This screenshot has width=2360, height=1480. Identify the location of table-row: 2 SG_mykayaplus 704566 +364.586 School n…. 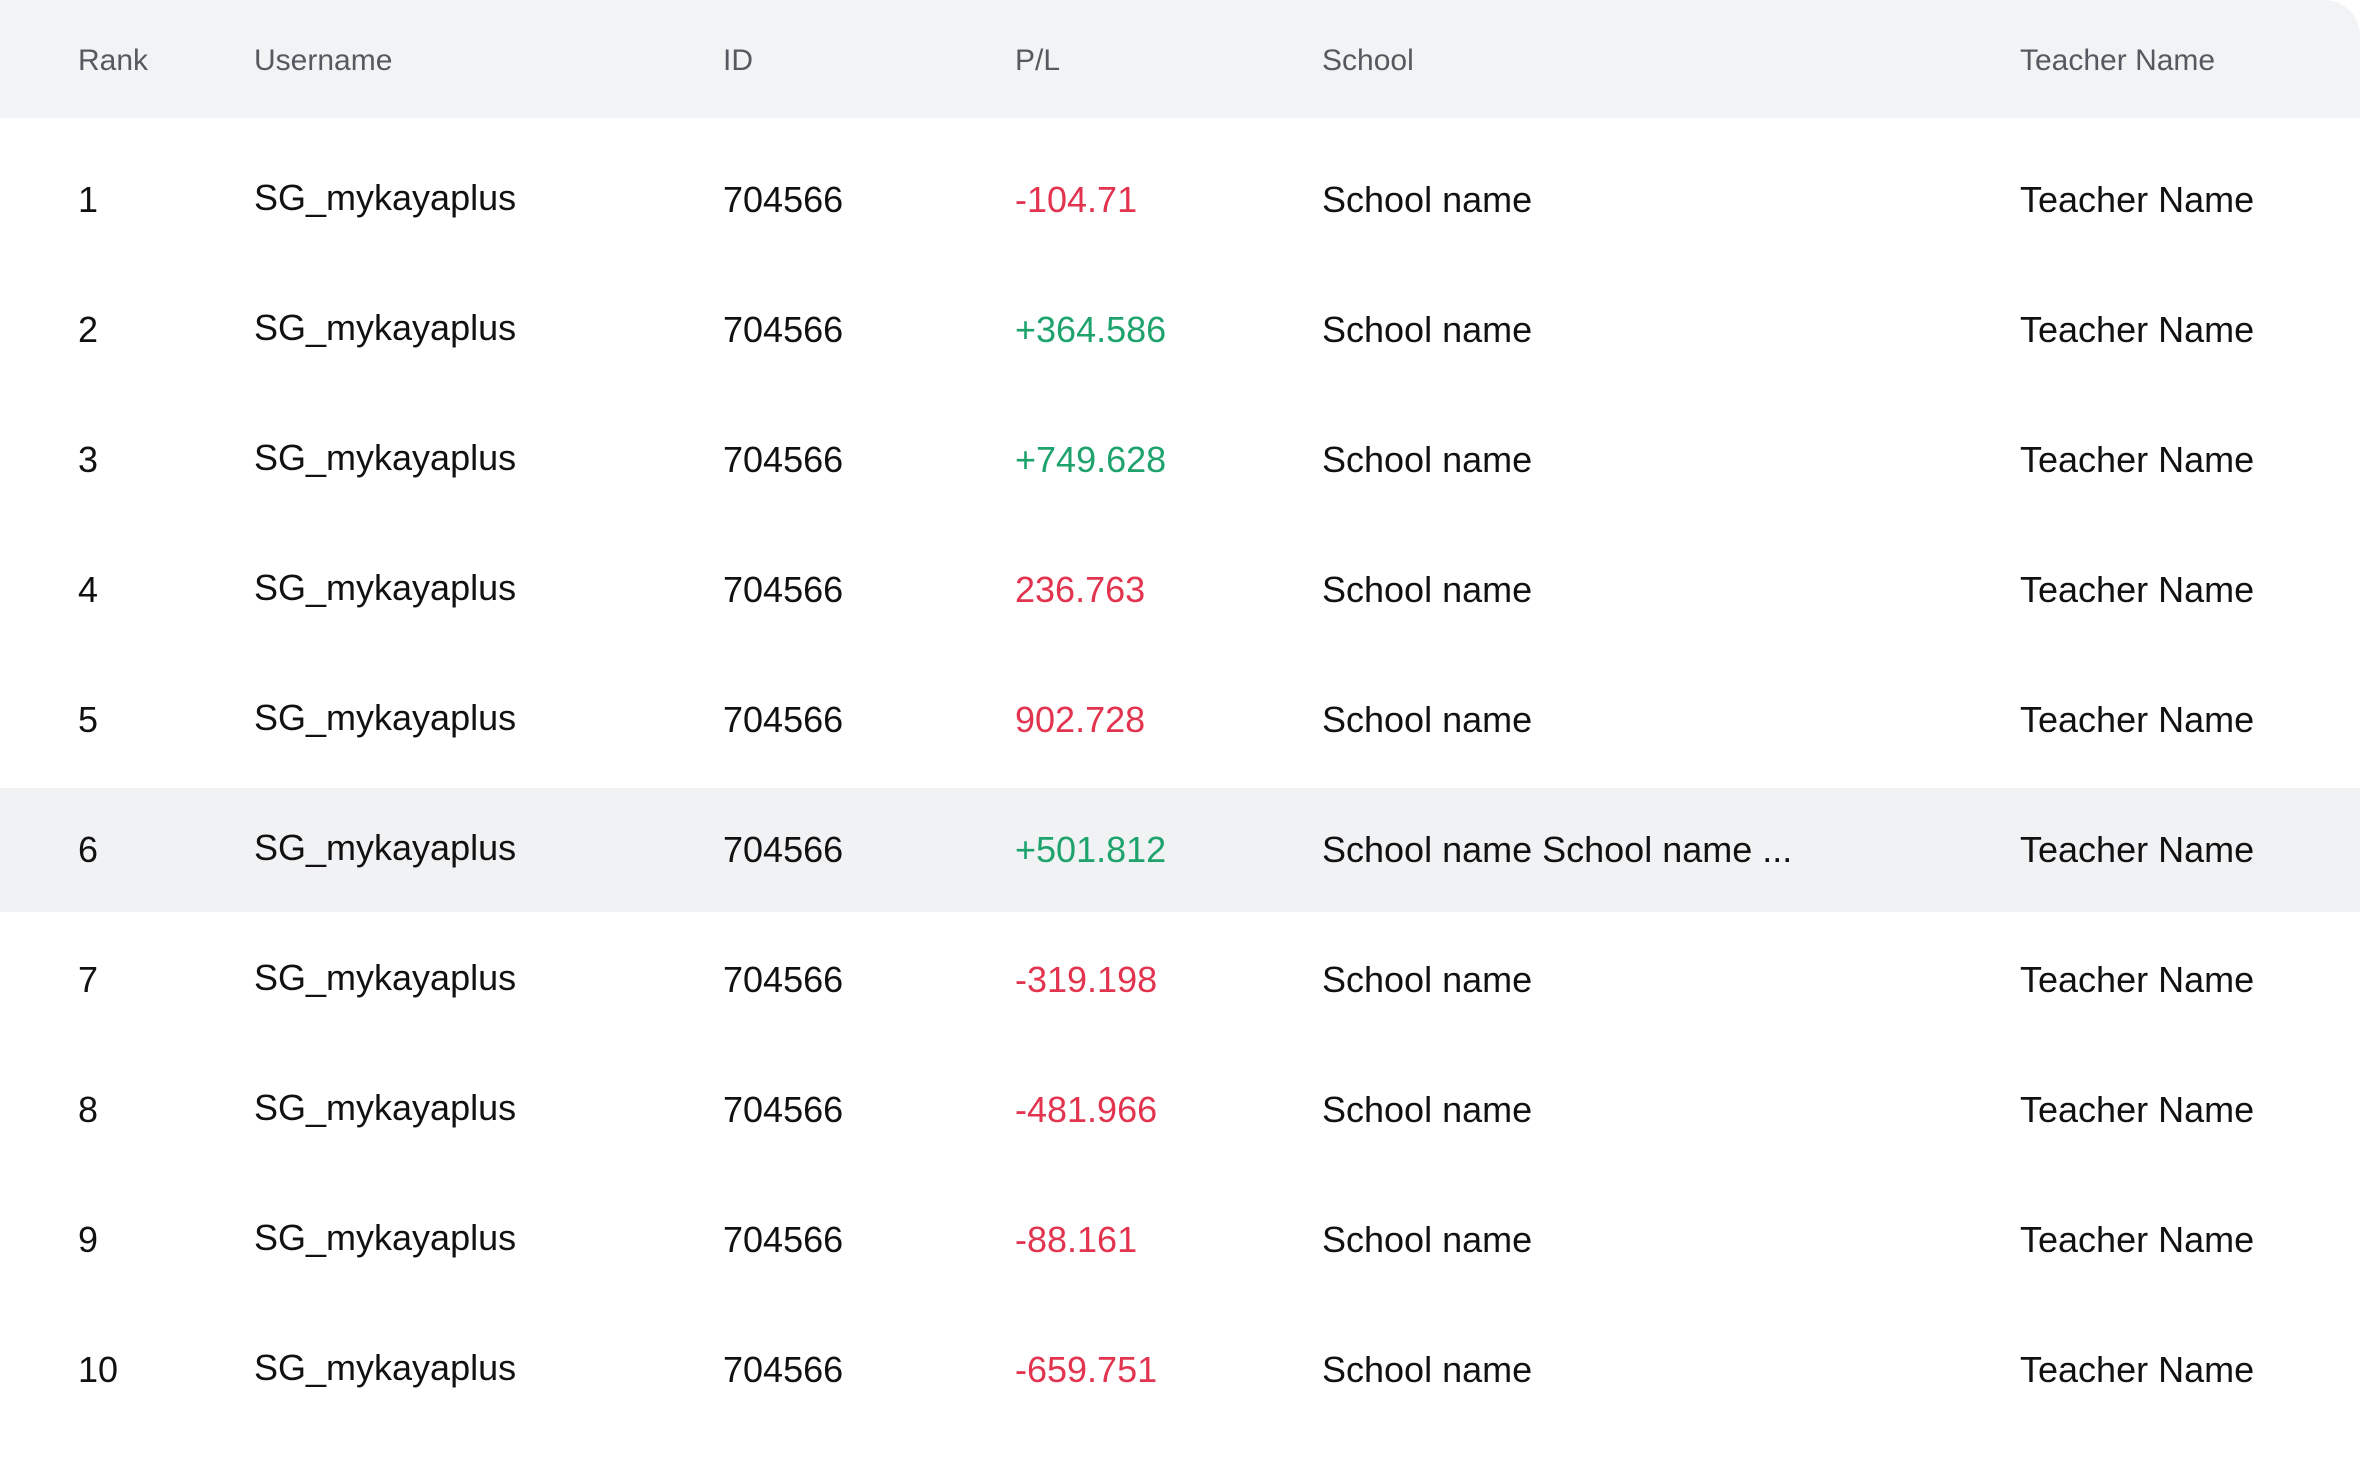
(1180, 330).